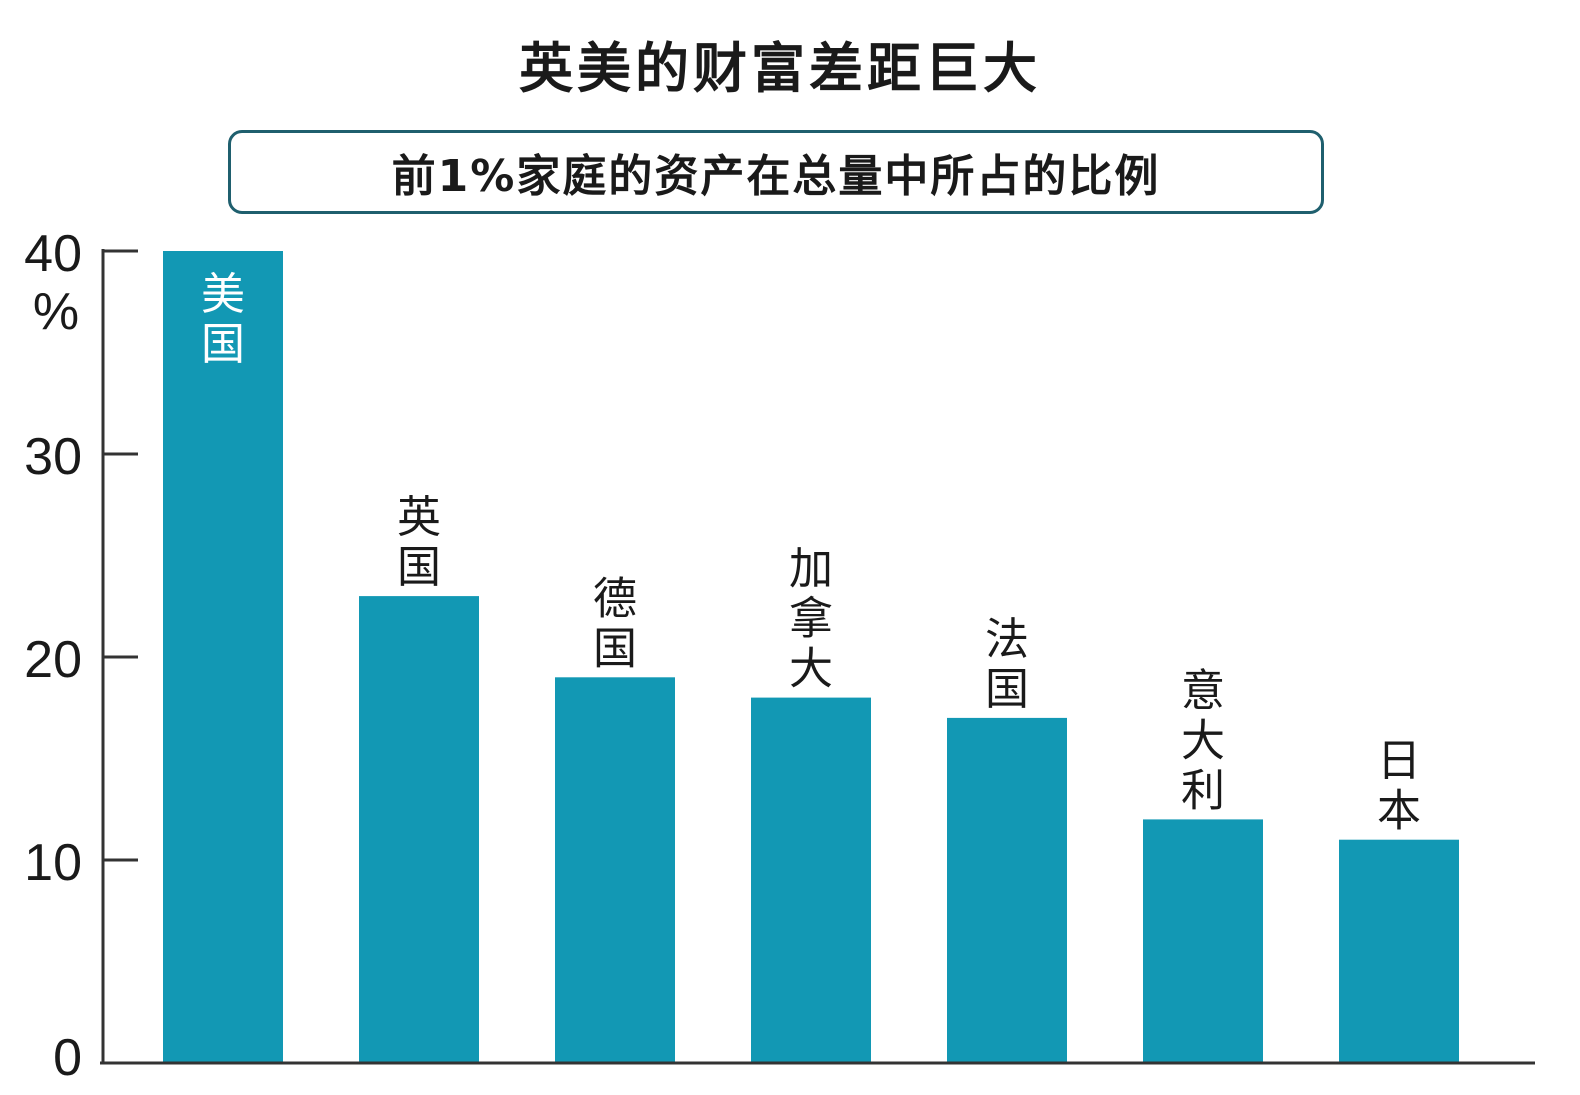  I want to click on y-tick-label: 30, so click(53, 457).